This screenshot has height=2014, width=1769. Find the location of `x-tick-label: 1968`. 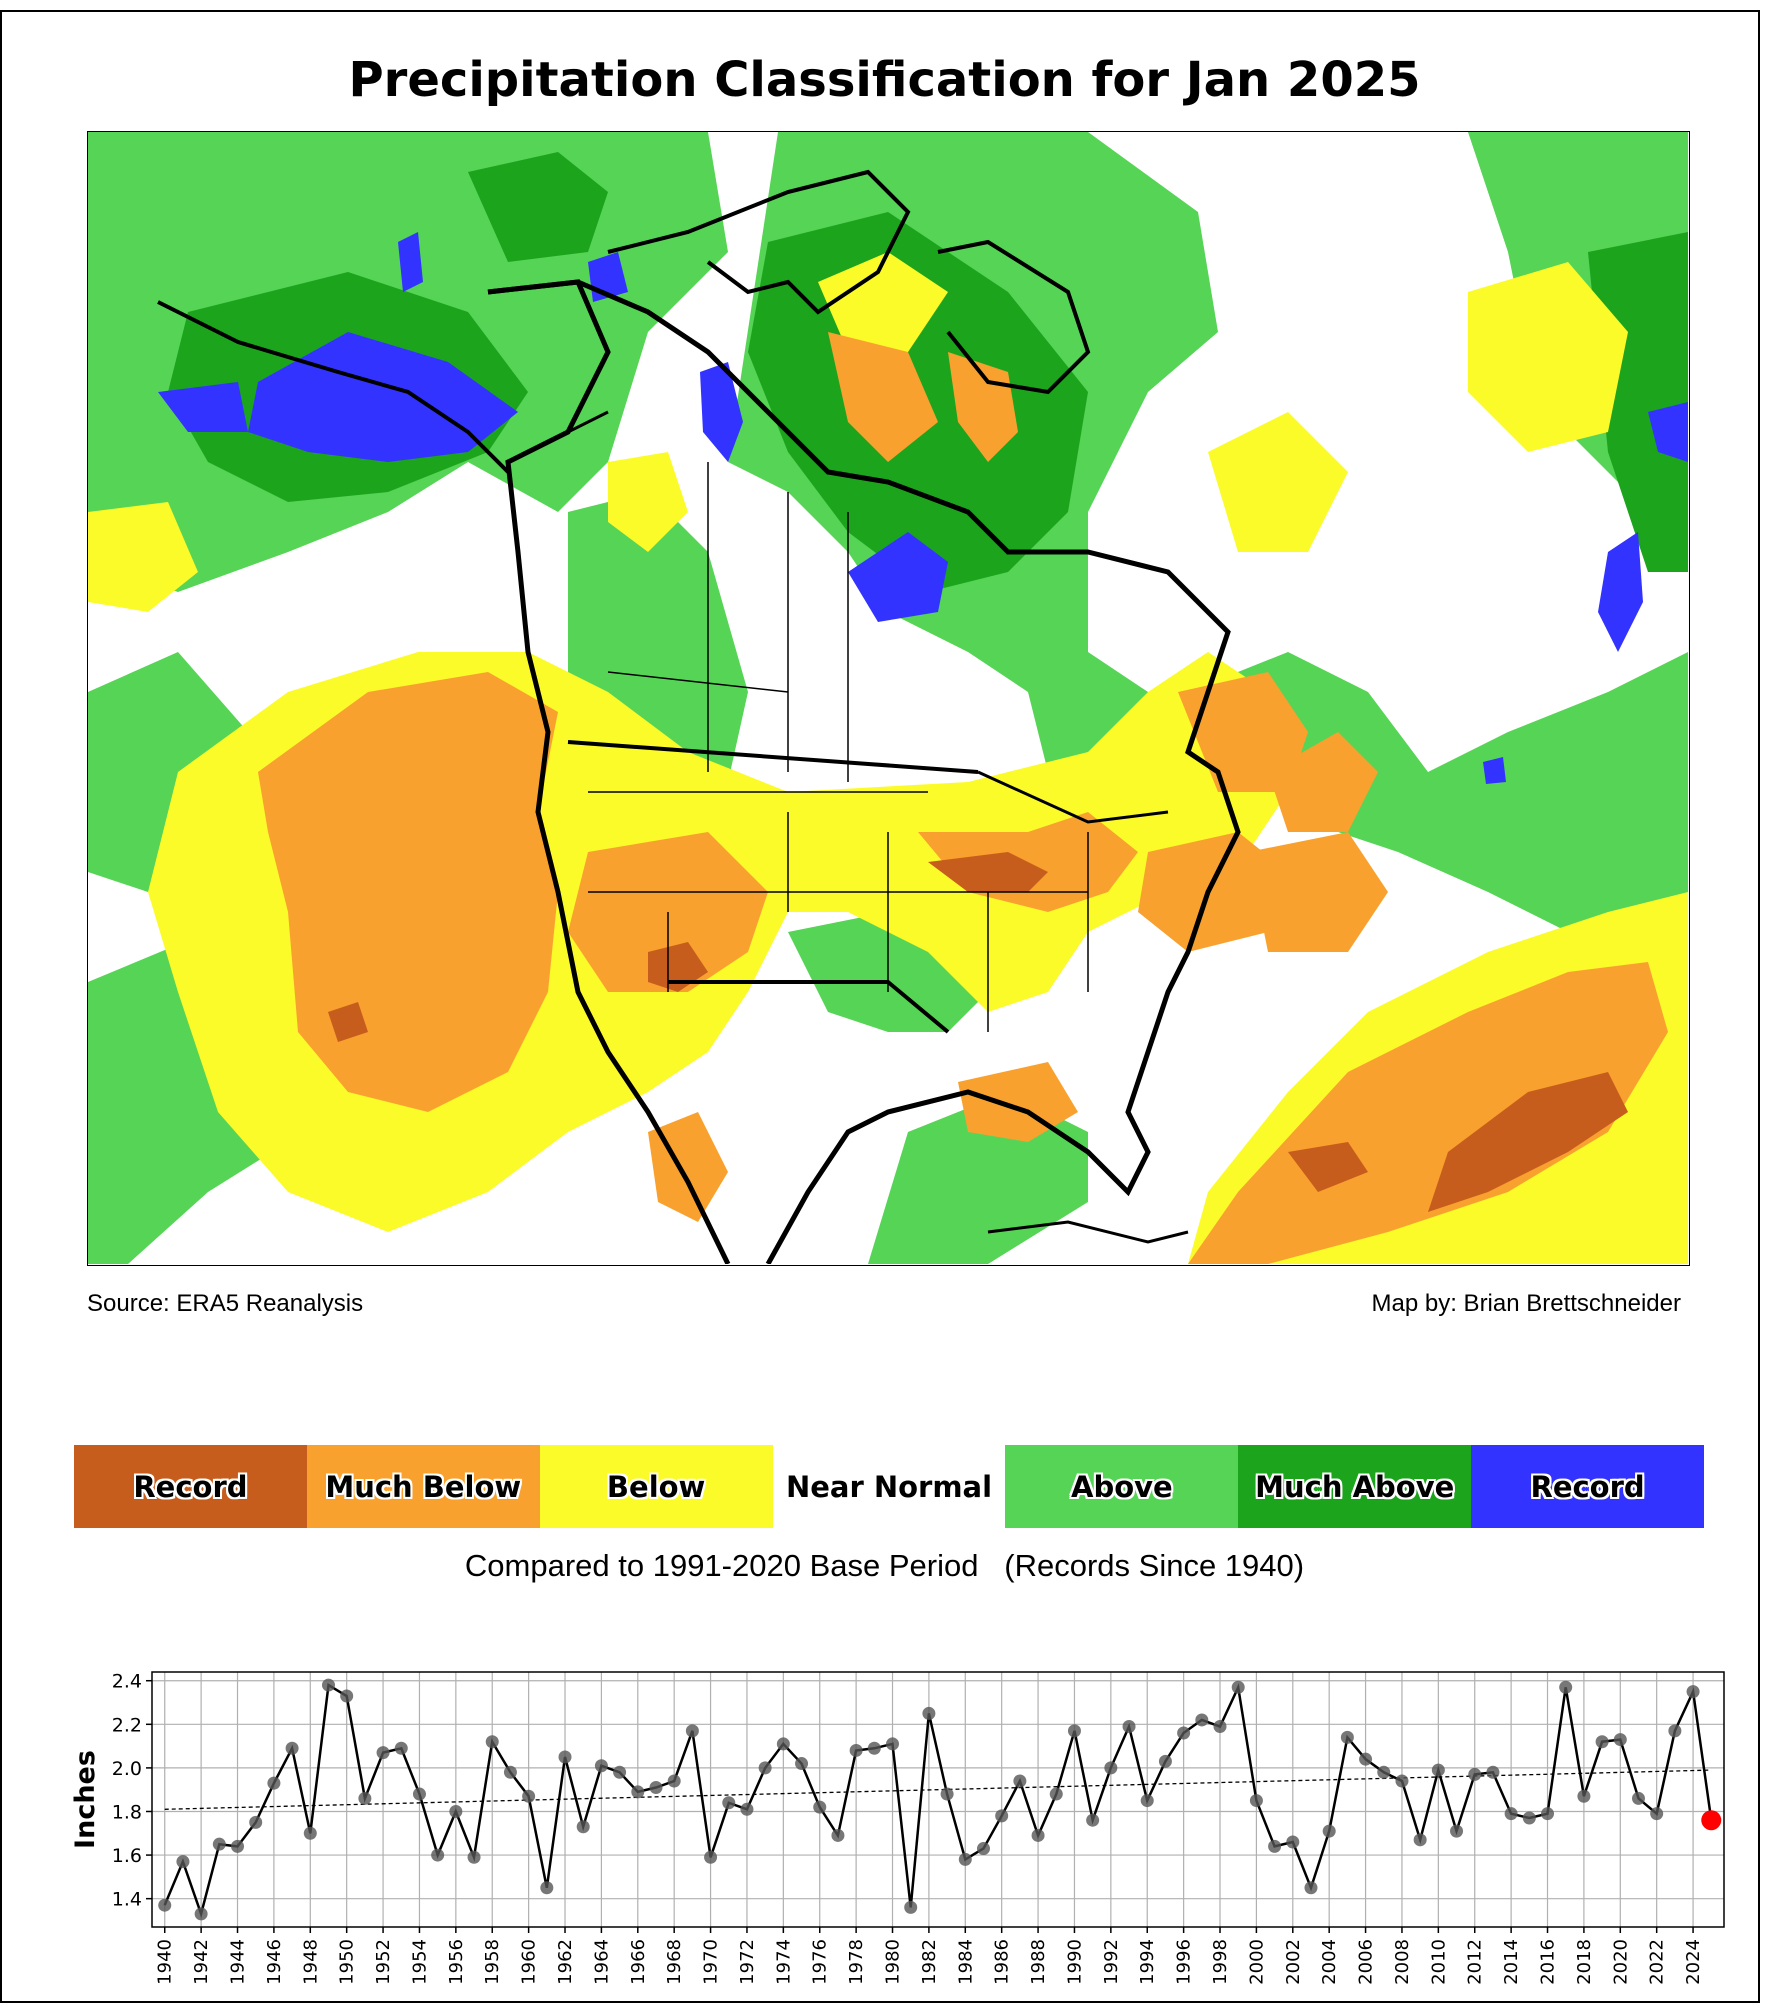

x-tick-label: 1968 is located at coordinates (674, 1962).